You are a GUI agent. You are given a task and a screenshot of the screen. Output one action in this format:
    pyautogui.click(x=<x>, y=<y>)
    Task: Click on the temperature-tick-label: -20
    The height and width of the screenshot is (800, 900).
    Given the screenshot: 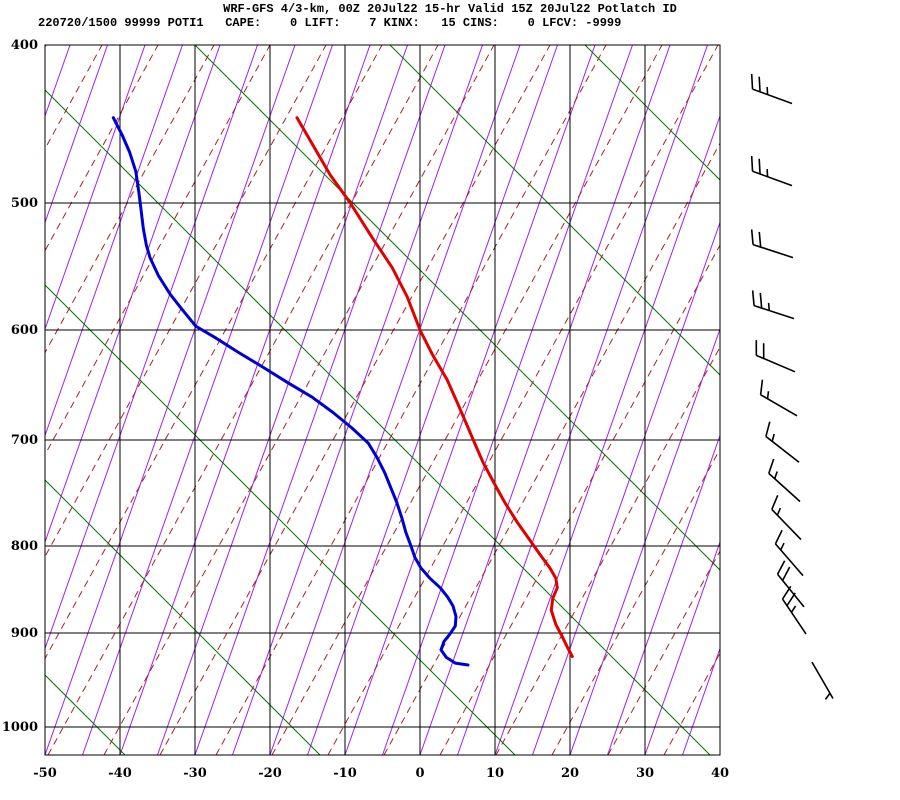 What is the action you would take?
    pyautogui.click(x=270, y=773)
    